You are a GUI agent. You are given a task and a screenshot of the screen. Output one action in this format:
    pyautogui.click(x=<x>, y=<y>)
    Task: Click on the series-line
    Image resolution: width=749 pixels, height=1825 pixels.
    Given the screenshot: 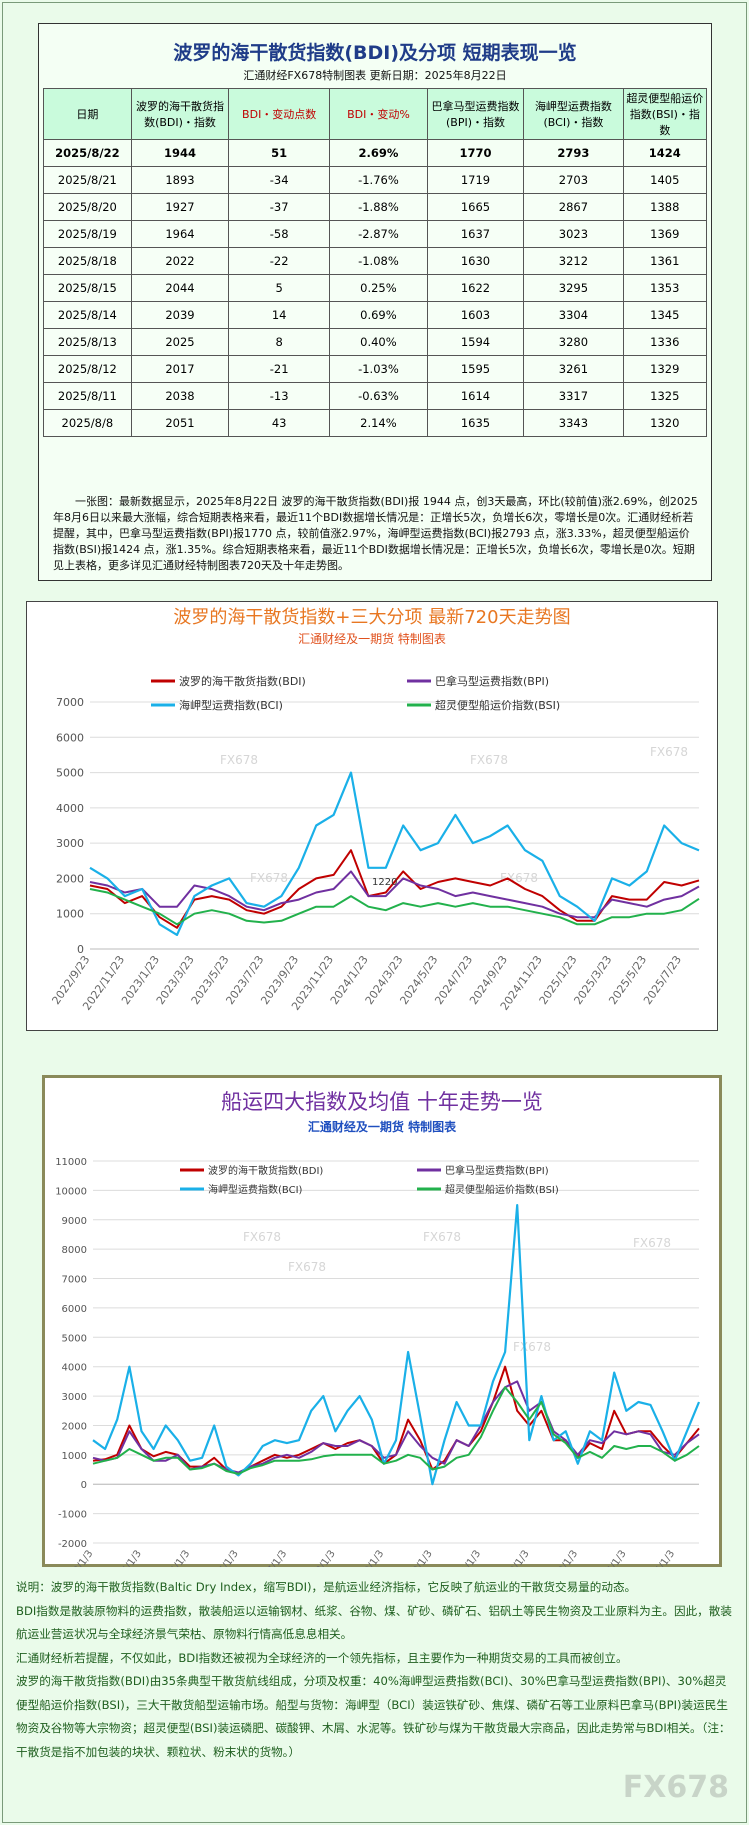 What is the action you would take?
    pyautogui.click(x=394, y=853)
    